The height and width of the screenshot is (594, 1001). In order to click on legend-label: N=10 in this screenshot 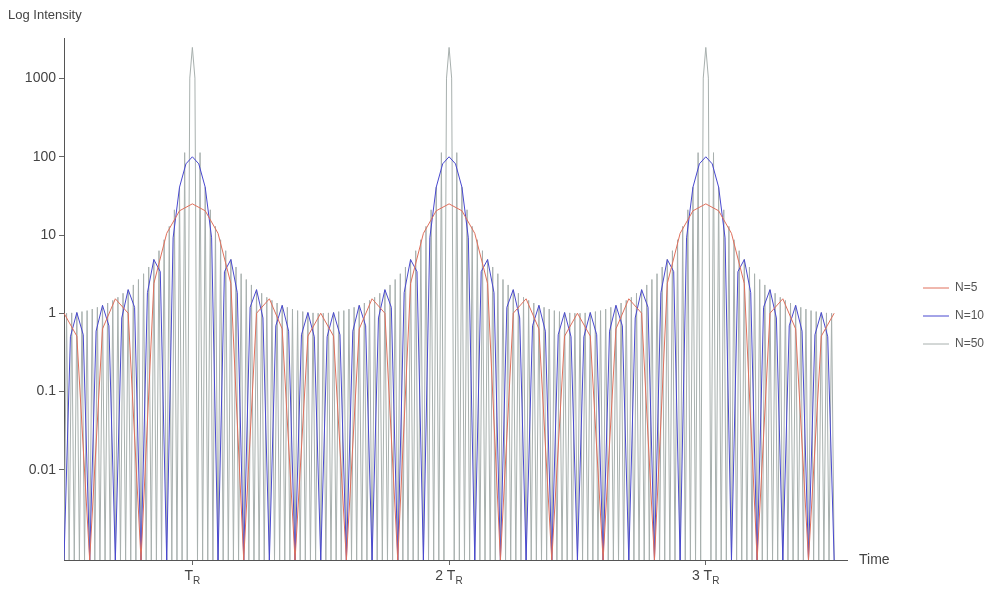, I will do `click(970, 315)`.